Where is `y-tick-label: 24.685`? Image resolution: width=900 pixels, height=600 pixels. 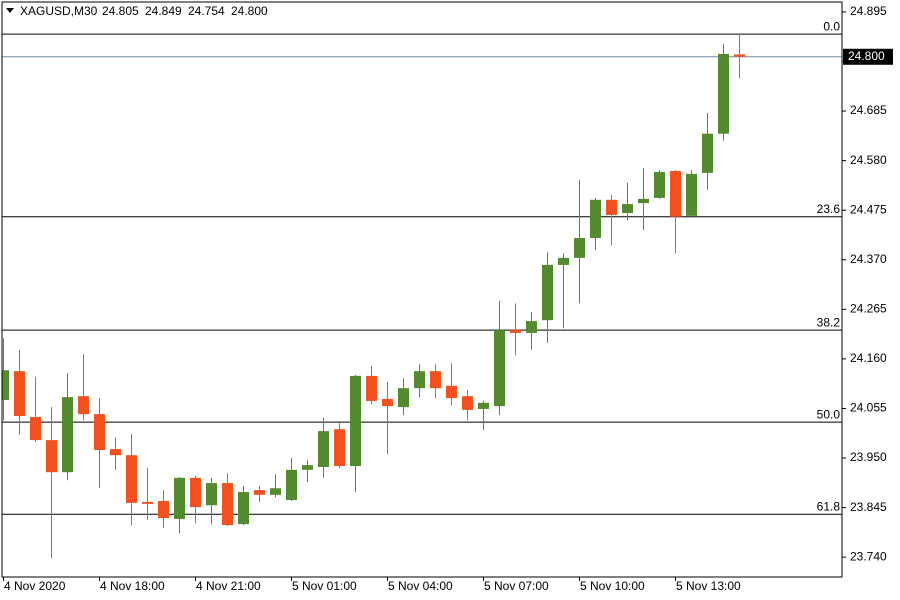 y-tick-label: 24.685 is located at coordinates (868, 110).